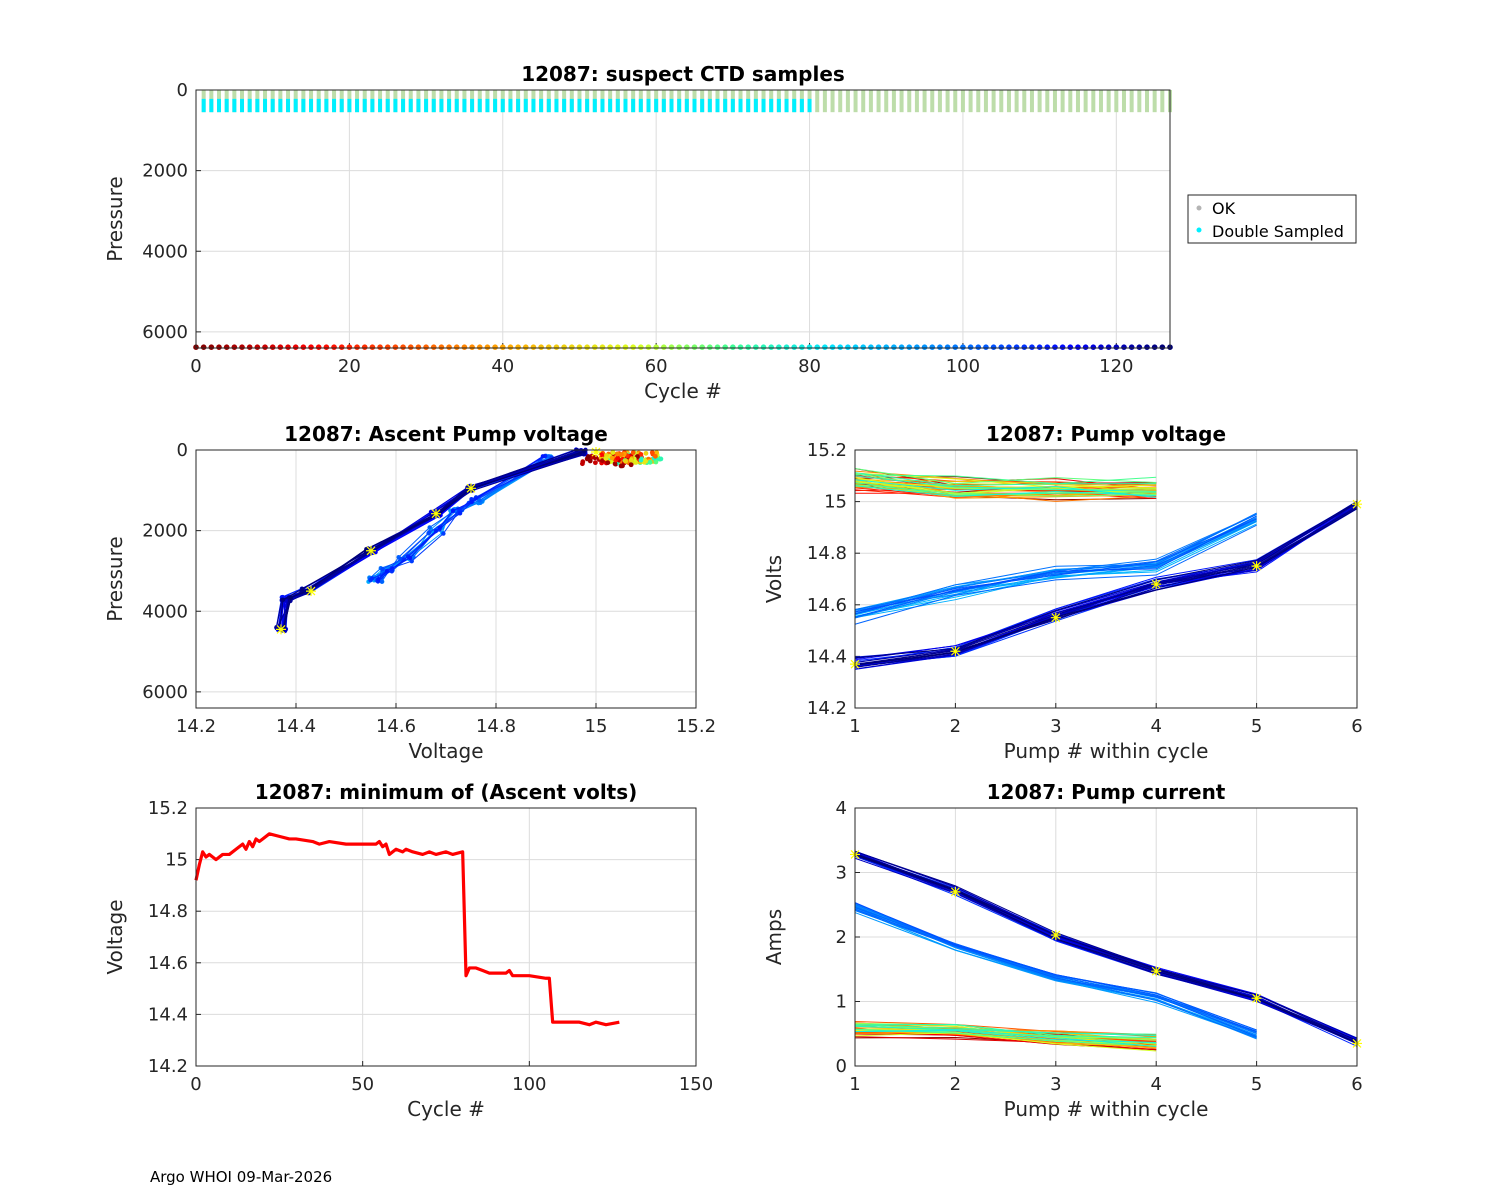 Image resolution: width=1500 pixels, height=1200 pixels. What do you see at coordinates (1256, 1084) in the screenshot?
I see `x-tick-label: 5` at bounding box center [1256, 1084].